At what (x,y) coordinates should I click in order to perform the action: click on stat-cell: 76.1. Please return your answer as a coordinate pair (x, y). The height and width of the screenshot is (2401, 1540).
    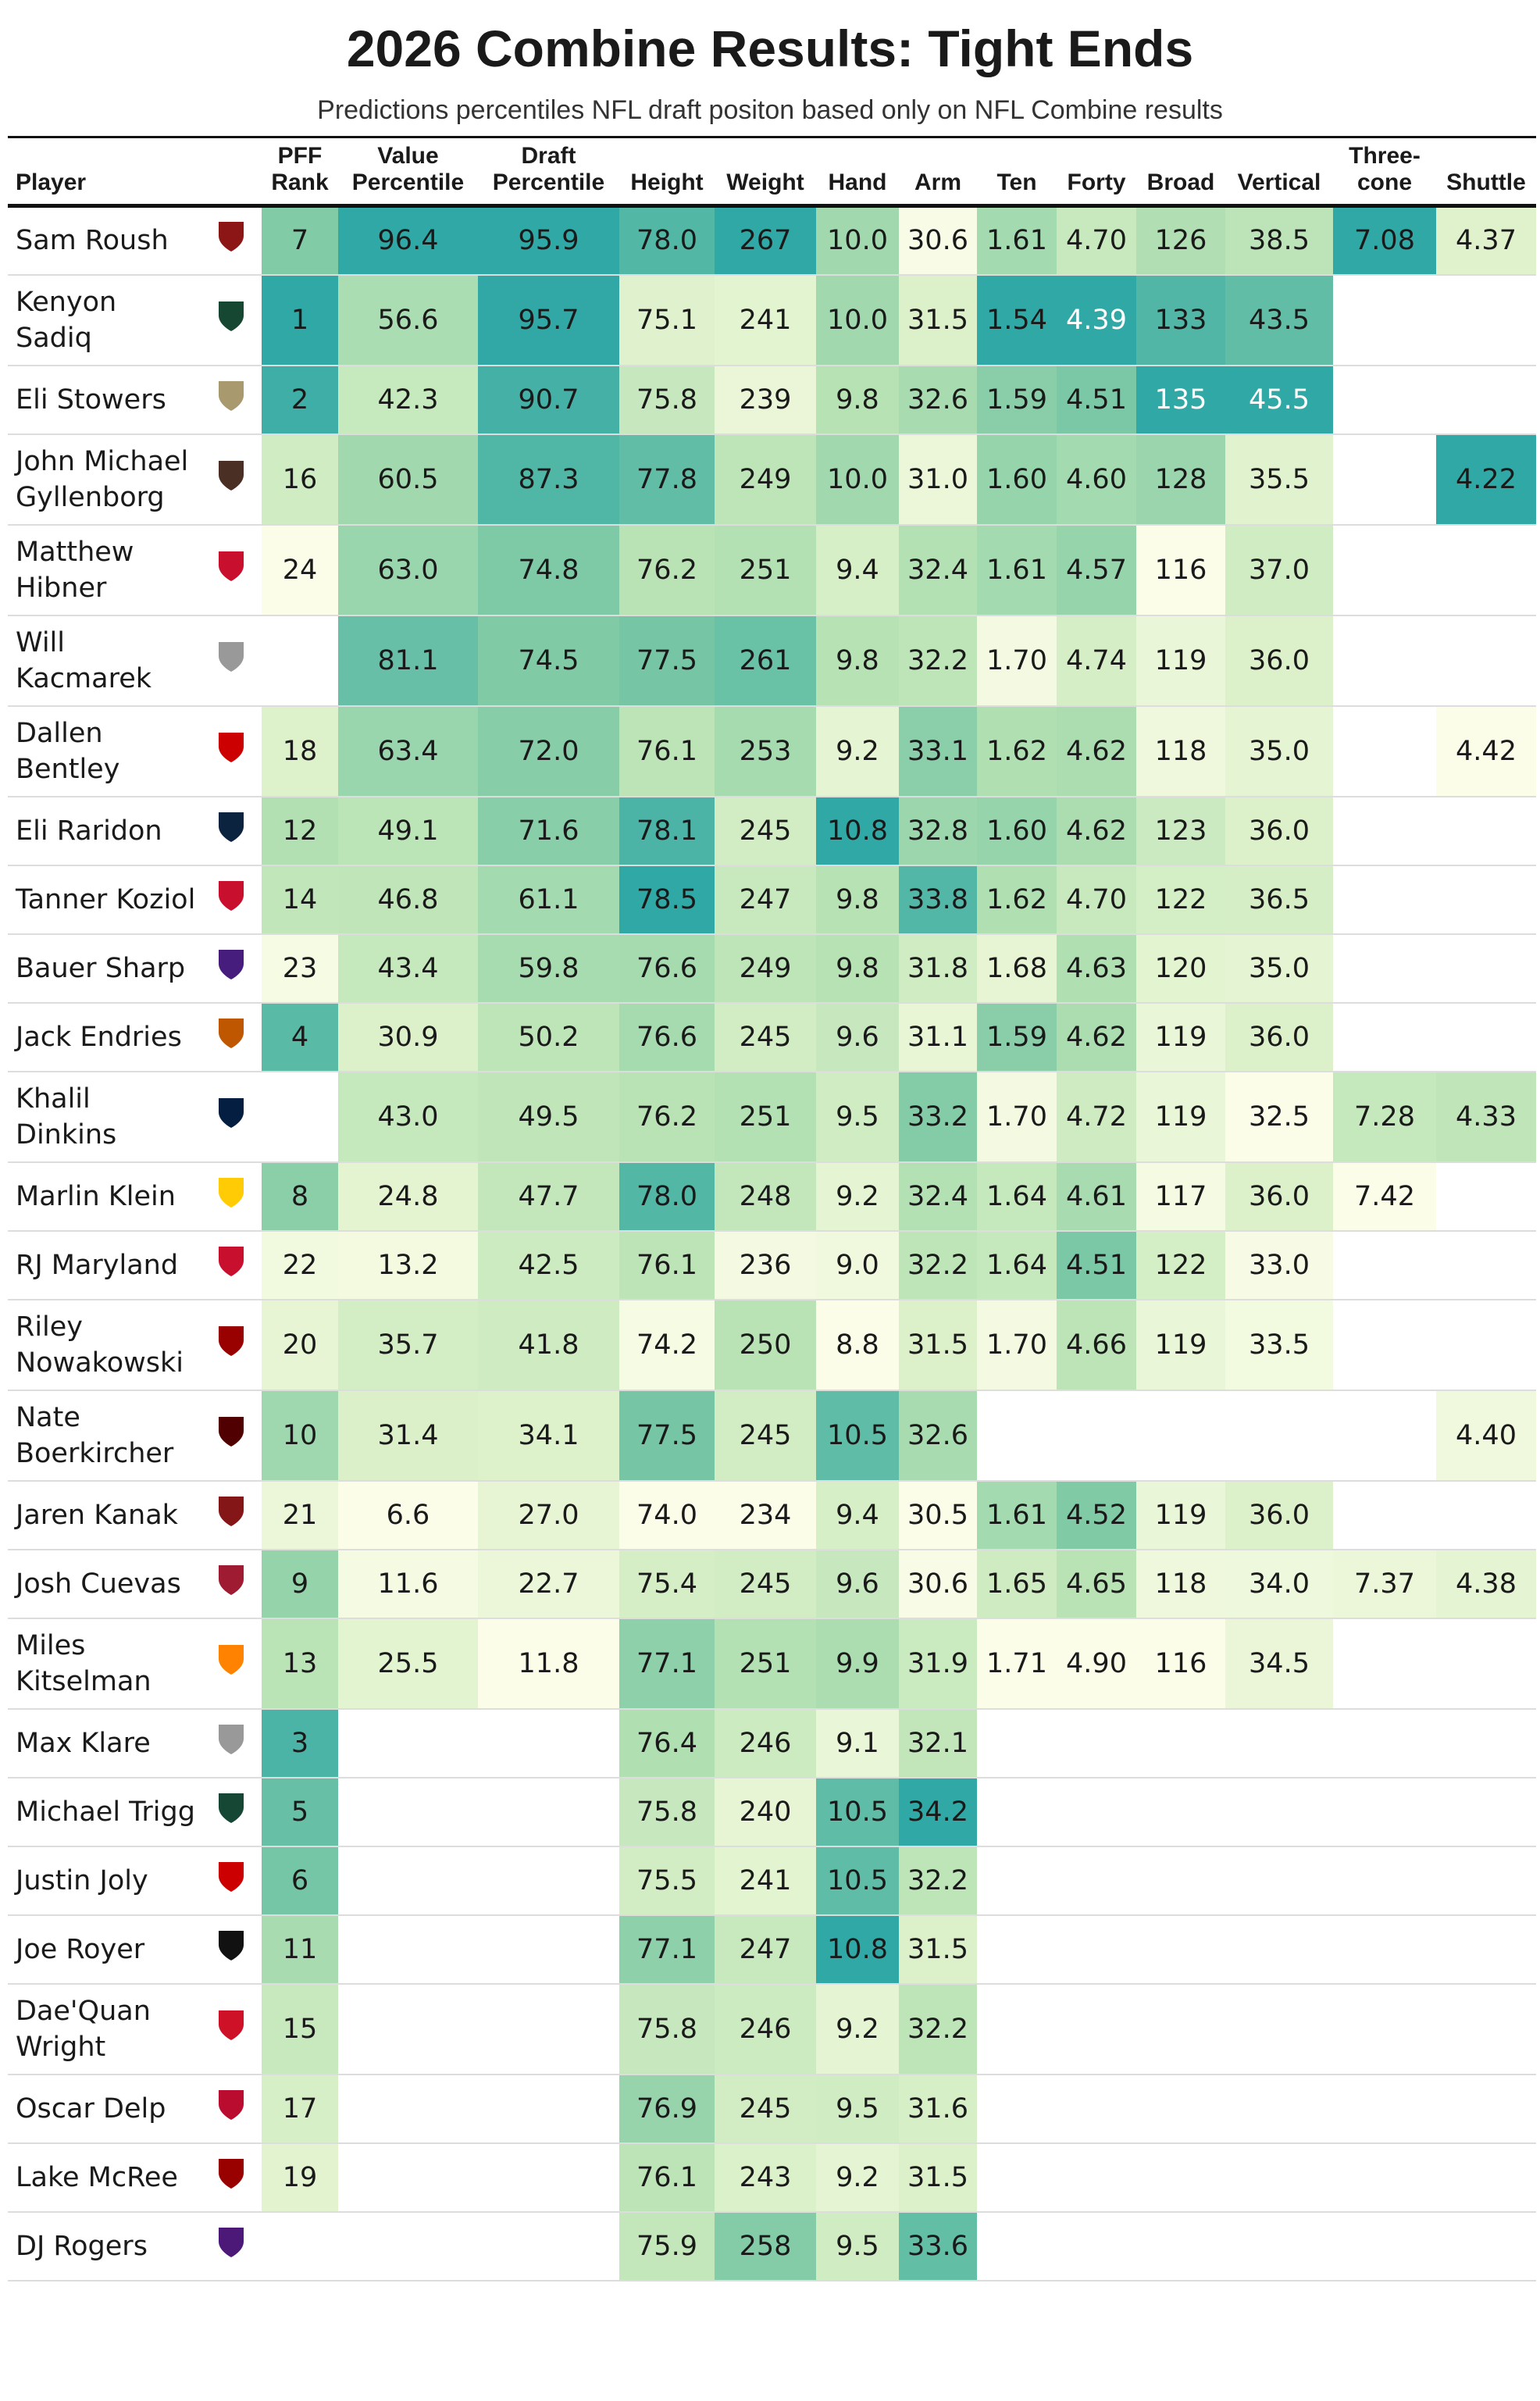
    Looking at the image, I should click on (667, 1265).